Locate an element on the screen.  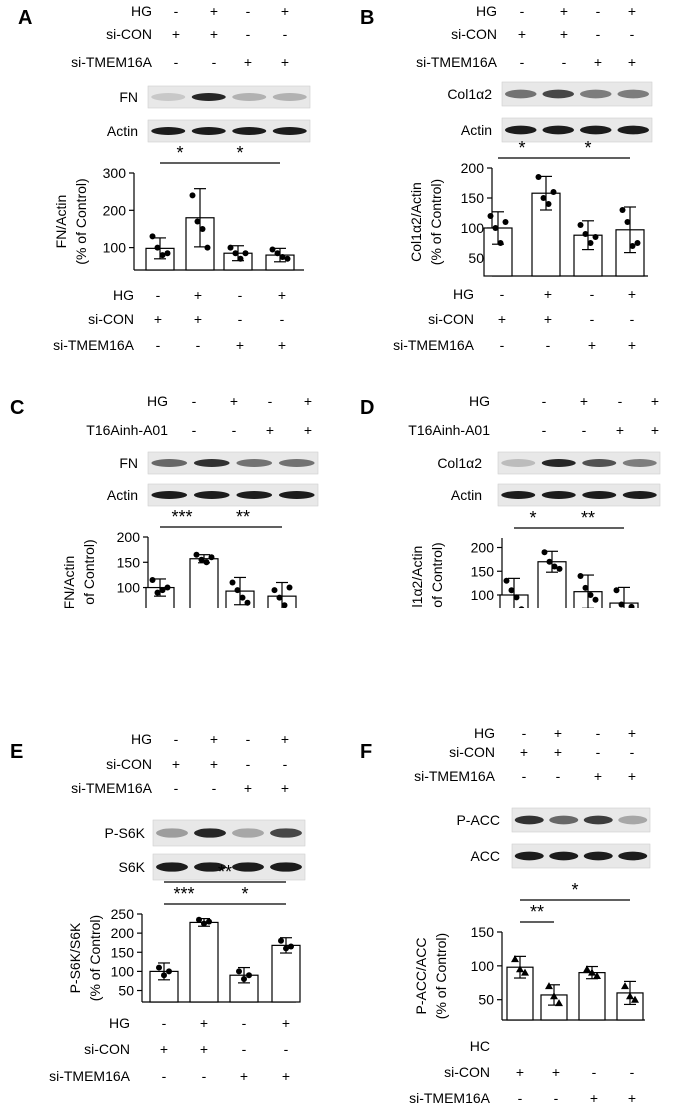
y-axis-label: (% of Control) is located at coordinates (81, 221).